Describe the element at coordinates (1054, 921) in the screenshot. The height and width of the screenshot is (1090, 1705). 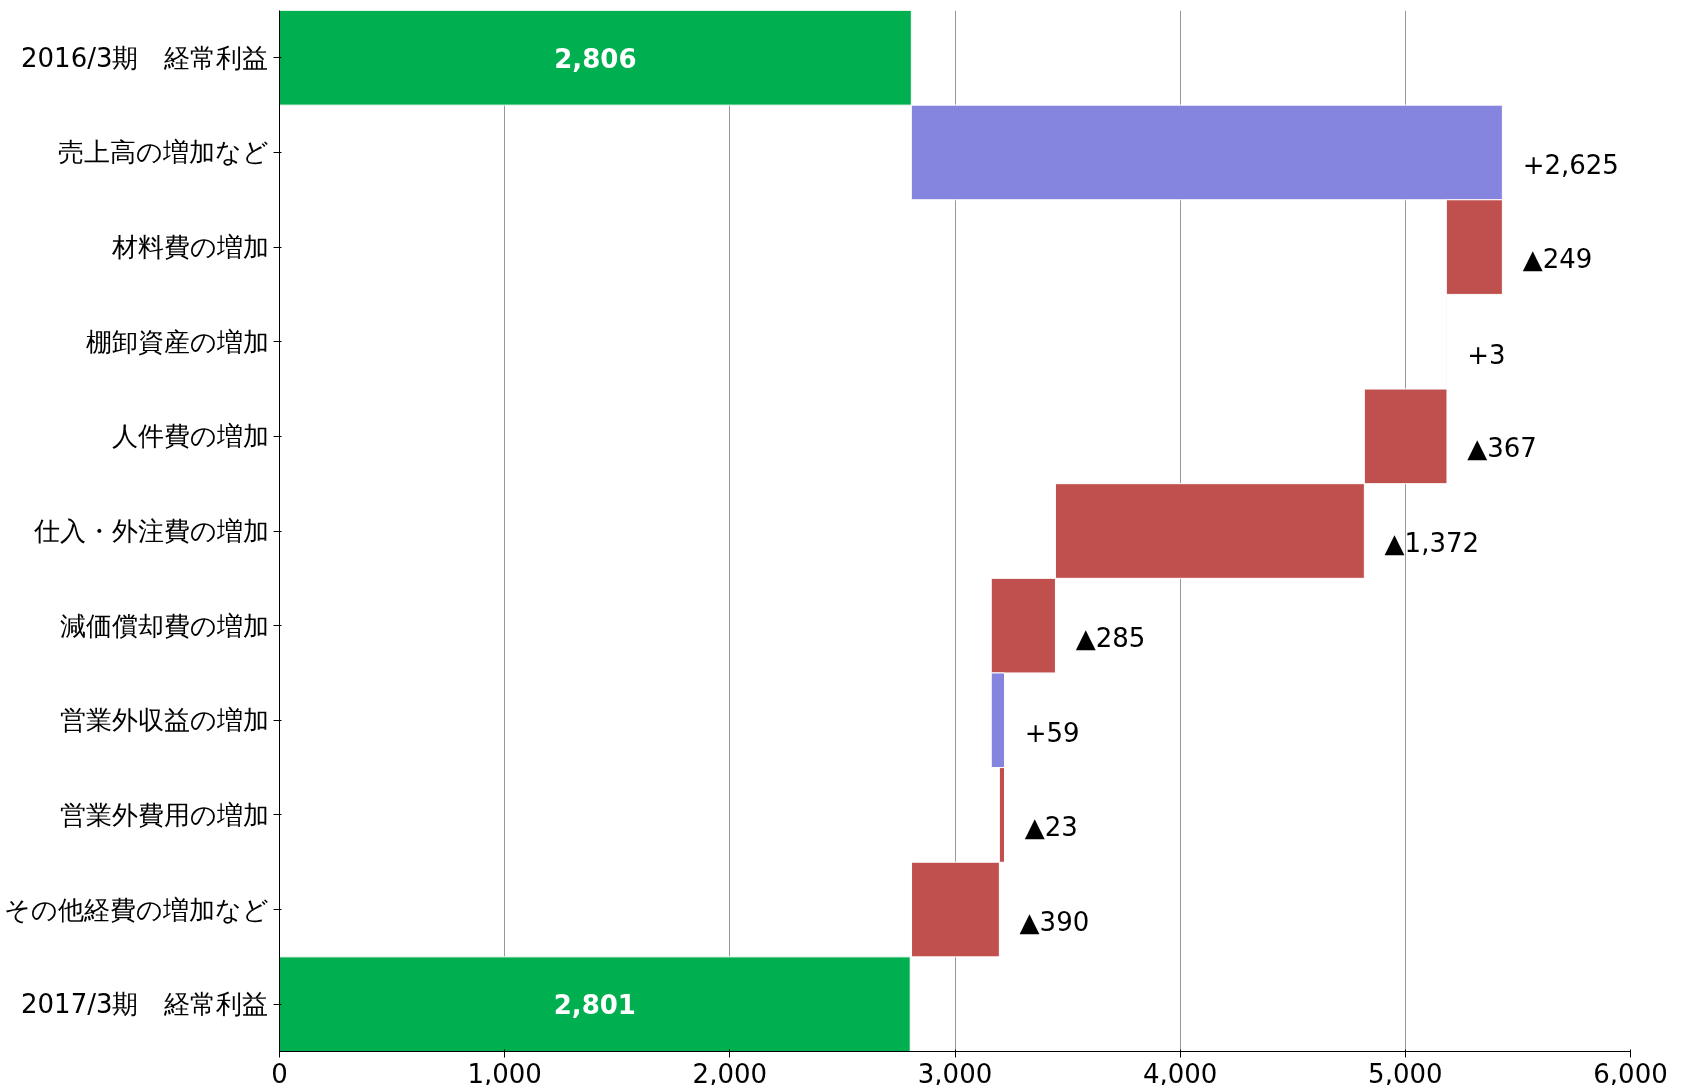
I see `data-label: ▲390` at that location.